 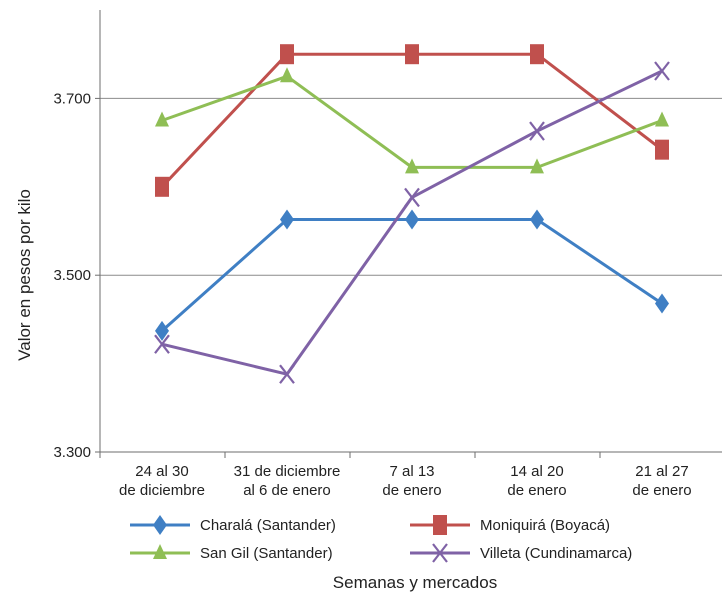 I want to click on legend-item: Charalá (Santander), so click(x=233, y=525).